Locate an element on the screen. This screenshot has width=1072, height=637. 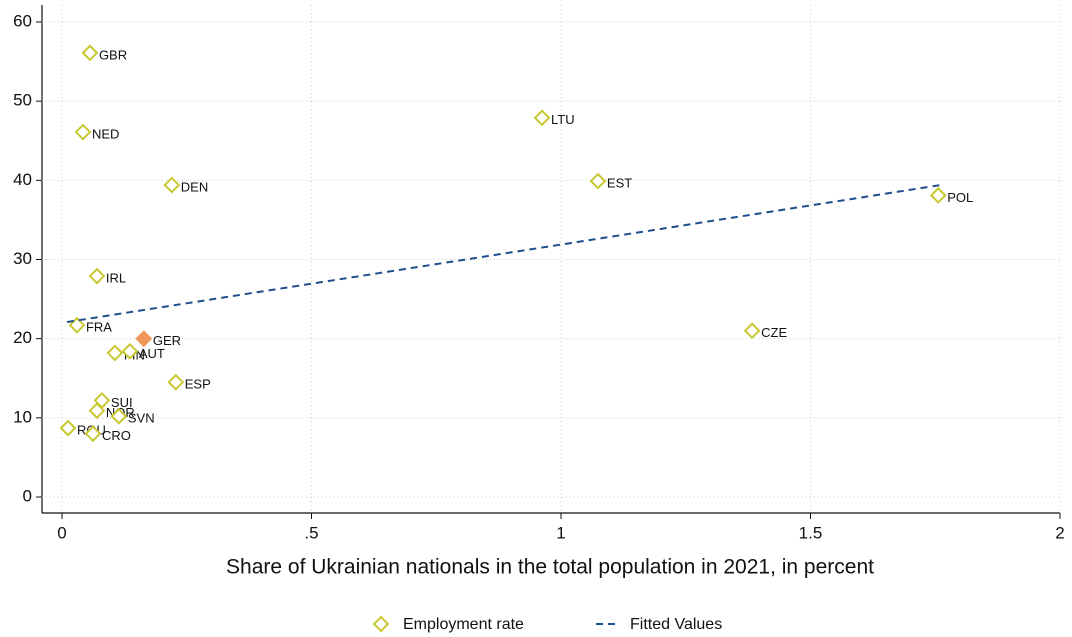
point-label: EST is located at coordinates (619, 183).